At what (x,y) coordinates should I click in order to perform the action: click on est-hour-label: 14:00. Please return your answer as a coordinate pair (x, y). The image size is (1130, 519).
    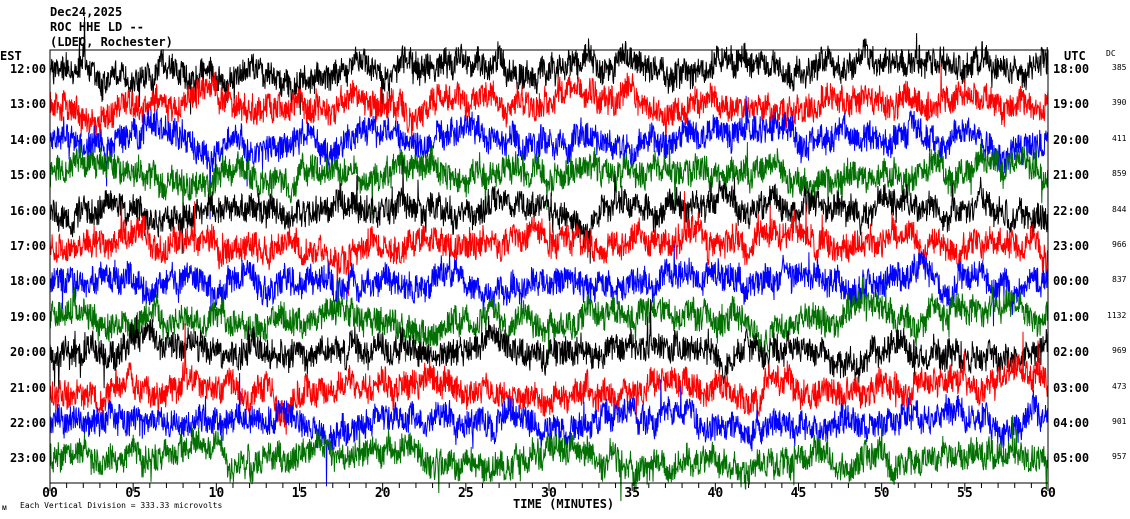
    Looking at the image, I should click on (28, 139).